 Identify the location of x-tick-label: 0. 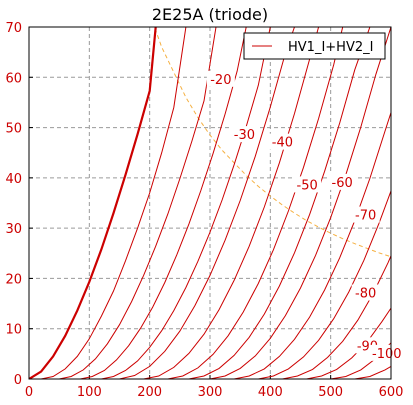
(29, 392).